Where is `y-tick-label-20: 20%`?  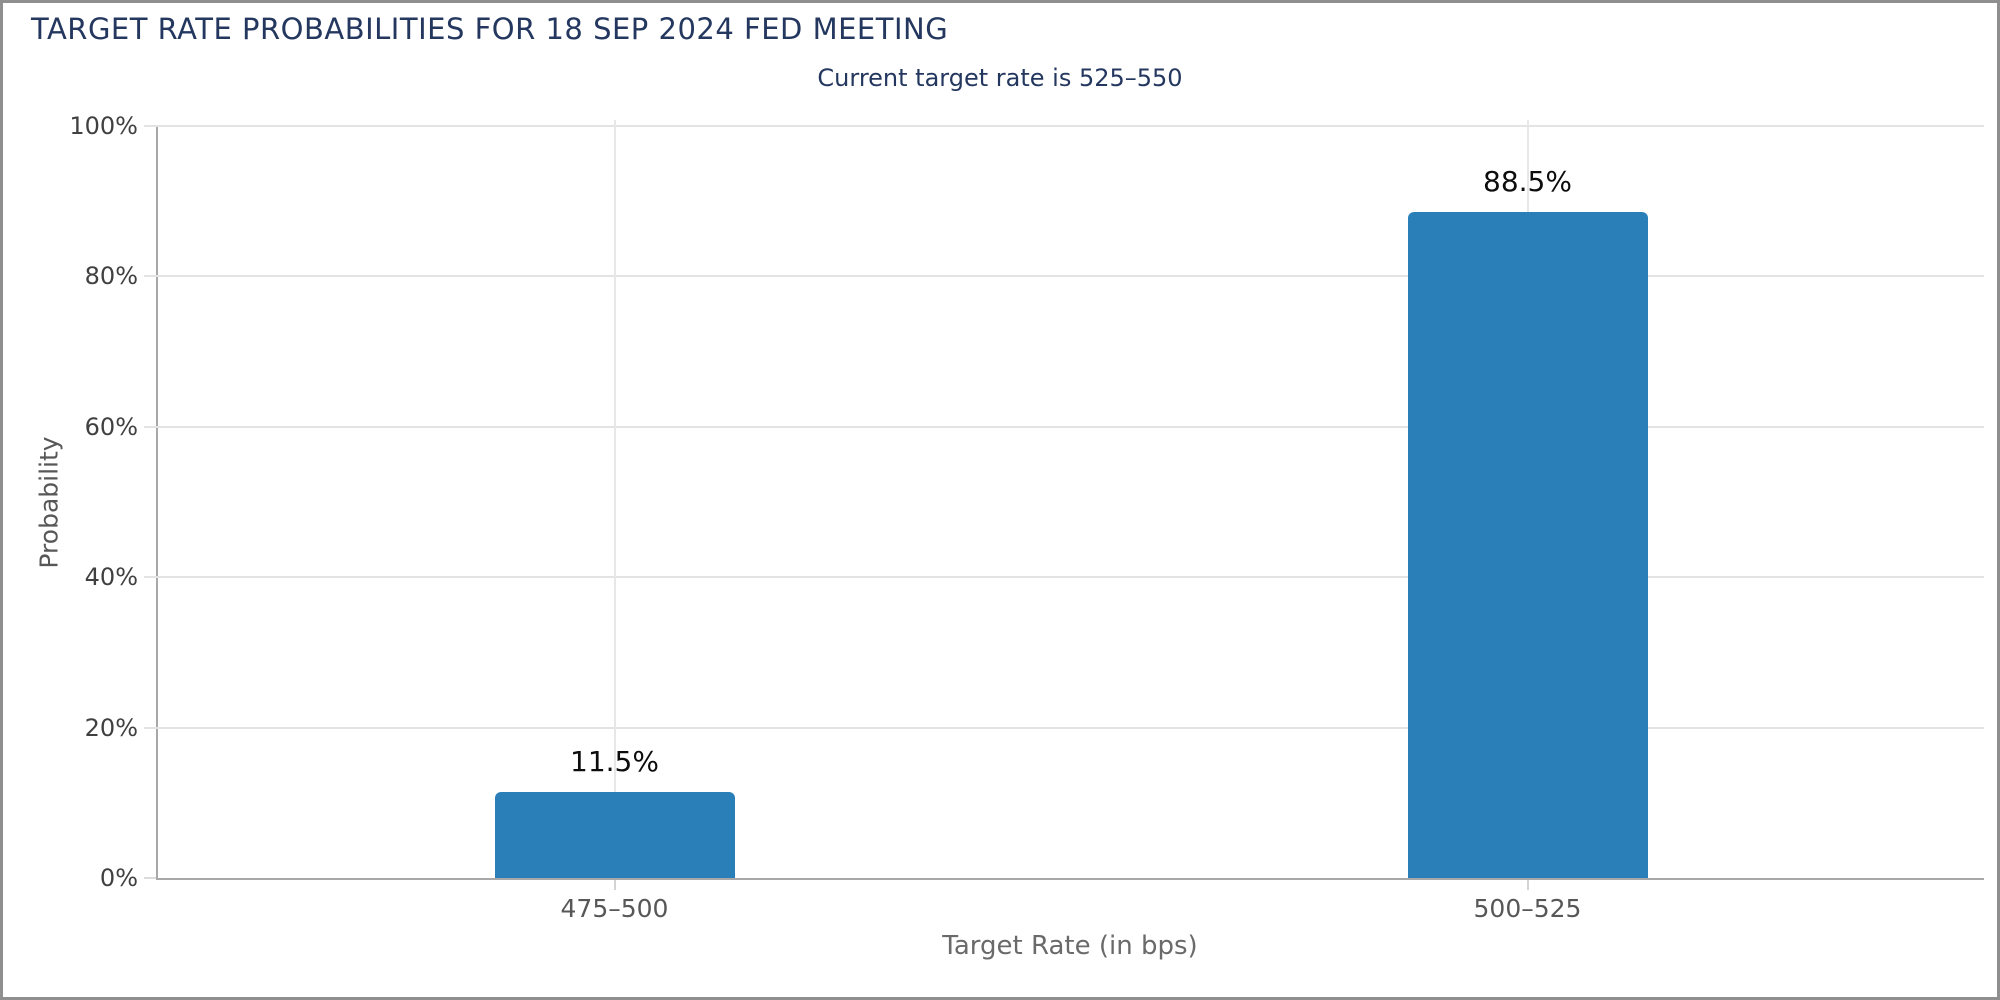 y-tick-label-20: 20% is located at coordinates (111, 727).